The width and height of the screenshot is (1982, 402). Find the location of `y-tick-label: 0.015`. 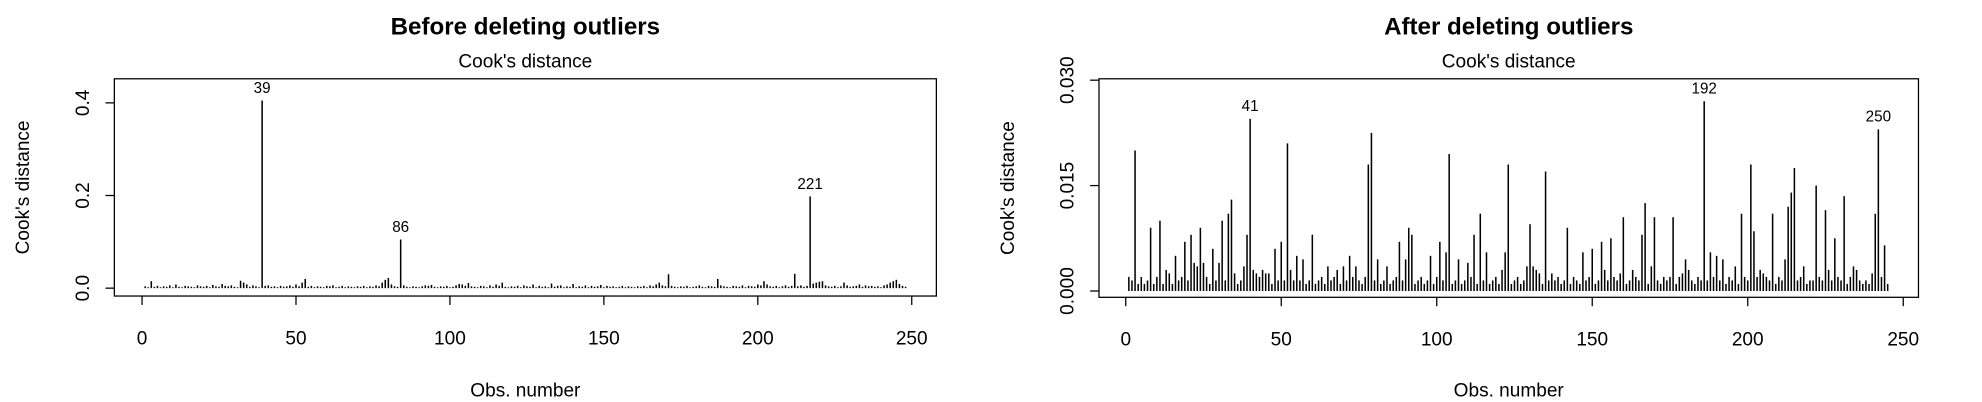

y-tick-label: 0.015 is located at coordinates (1068, 186).